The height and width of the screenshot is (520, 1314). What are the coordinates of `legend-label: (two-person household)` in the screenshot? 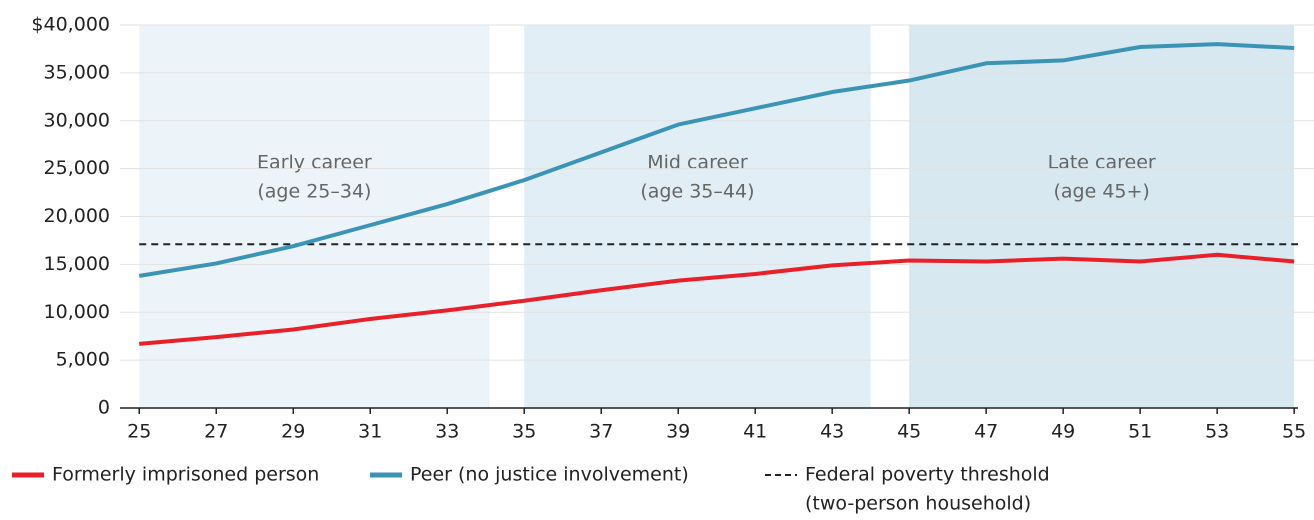 It's located at (918, 504).